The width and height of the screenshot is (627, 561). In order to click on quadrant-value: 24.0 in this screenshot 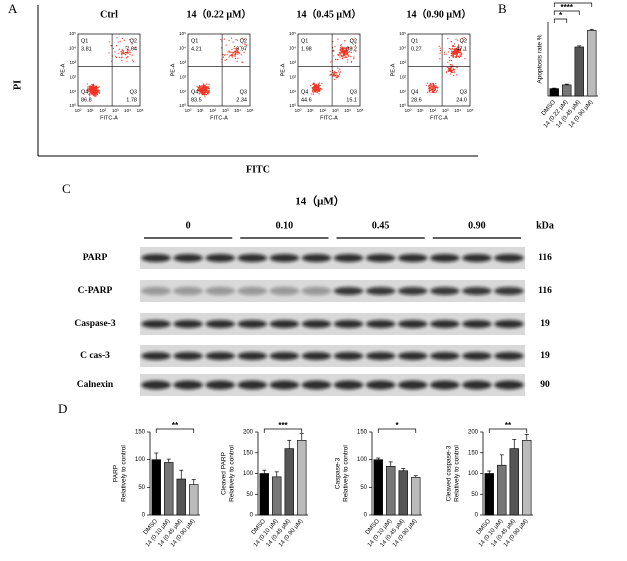, I will do `click(461, 100)`.